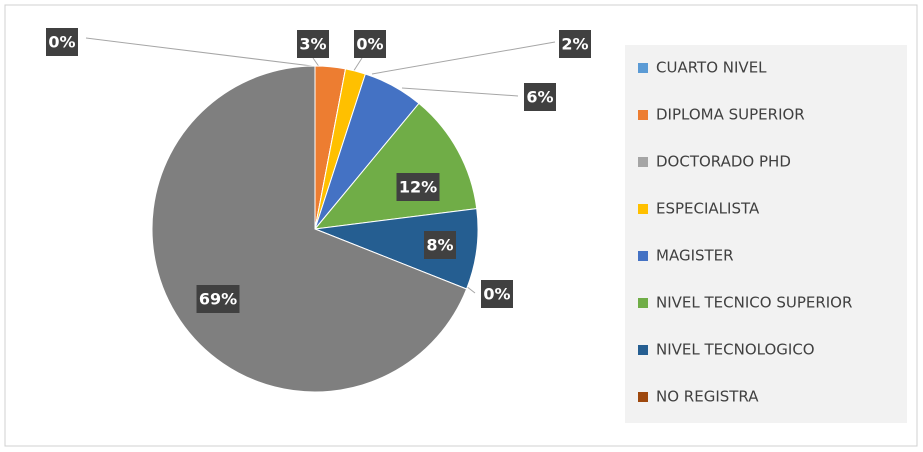 The height and width of the screenshot is (452, 923). I want to click on data-label: 3%, so click(312, 44).